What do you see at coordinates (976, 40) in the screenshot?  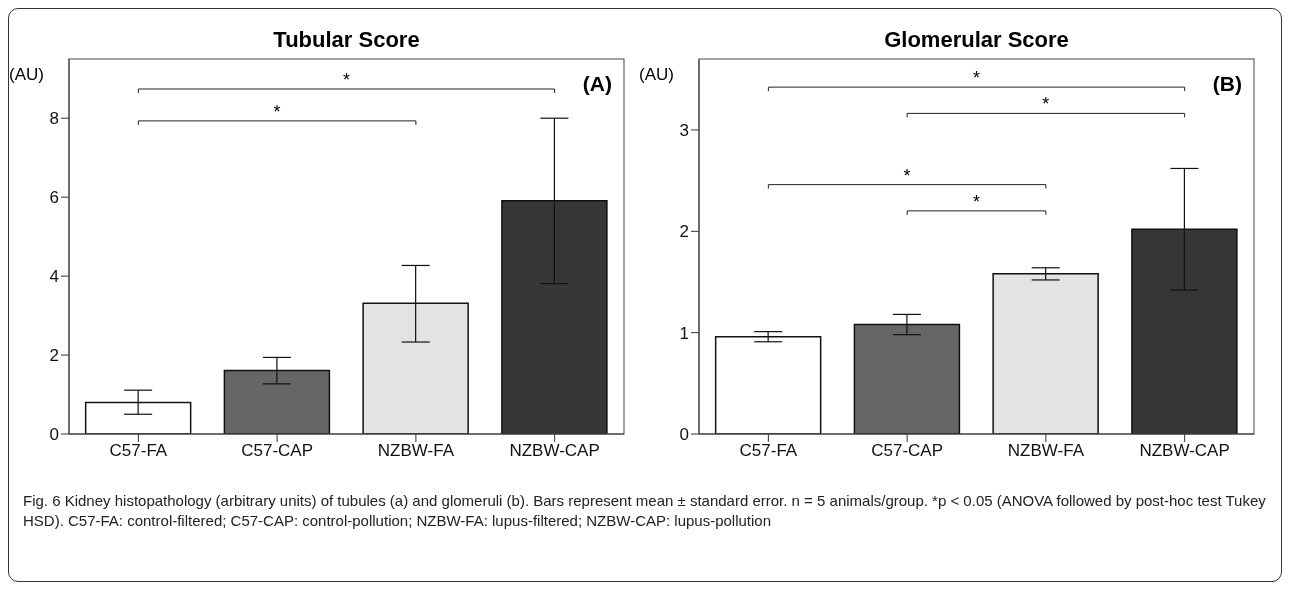 I see `chart-title: Glomerular Score` at bounding box center [976, 40].